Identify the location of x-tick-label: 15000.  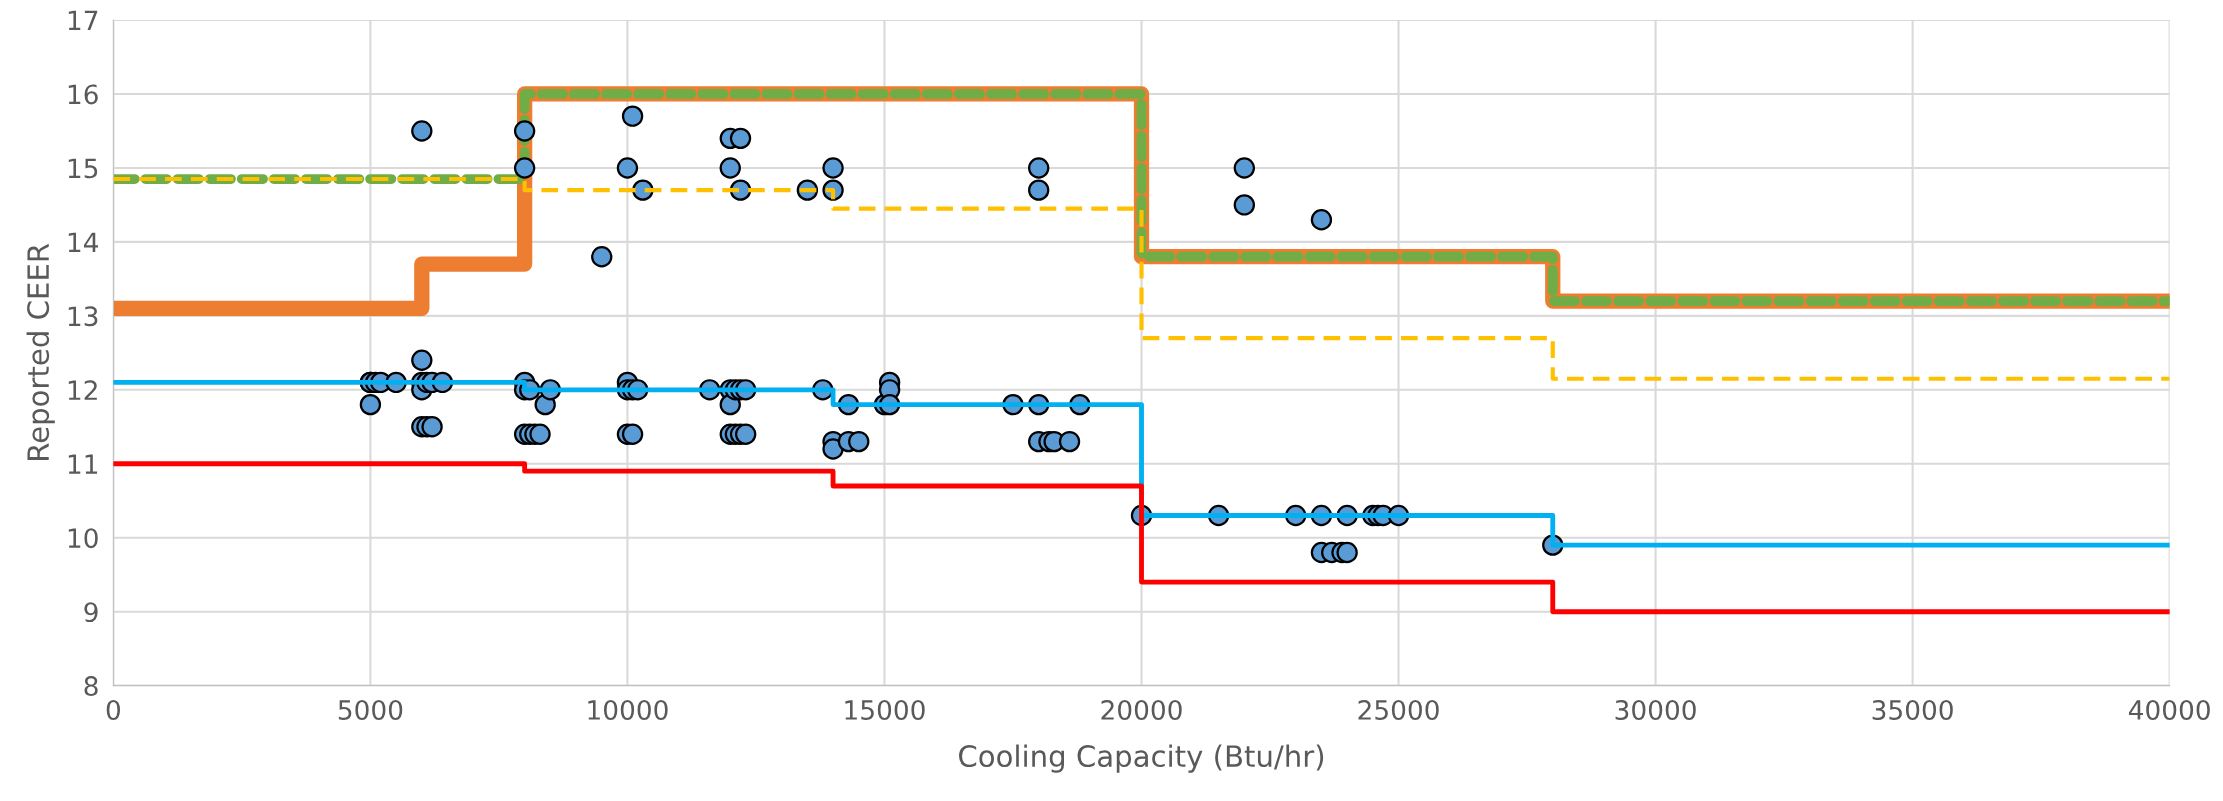
(885, 710).